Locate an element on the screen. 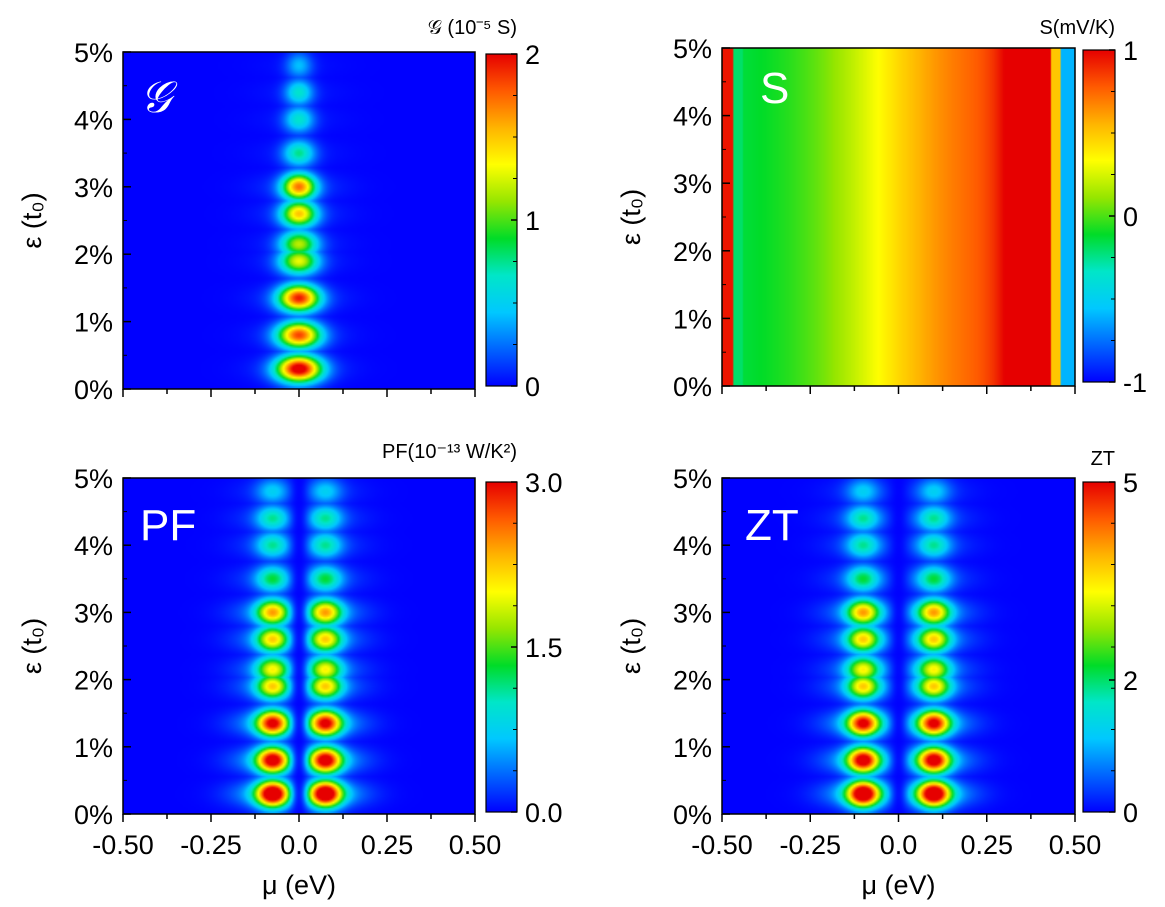 The height and width of the screenshot is (907, 1165). colorbar-tick-label: 3.0 is located at coordinates (544, 483).